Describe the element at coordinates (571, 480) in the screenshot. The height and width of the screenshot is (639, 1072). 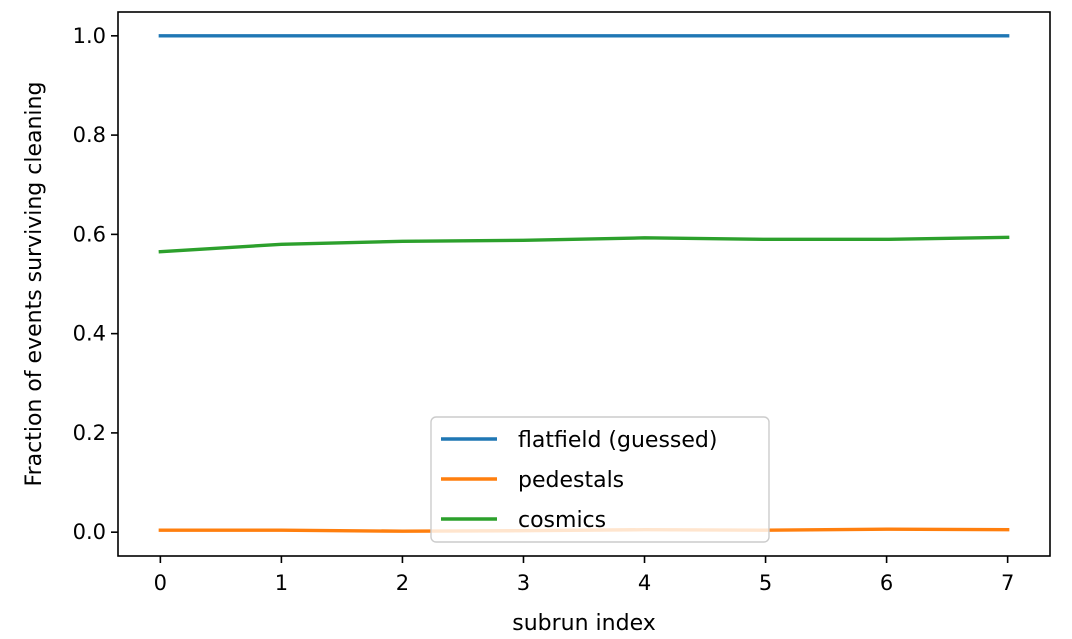
I see `legend-label-2: pedestals` at that location.